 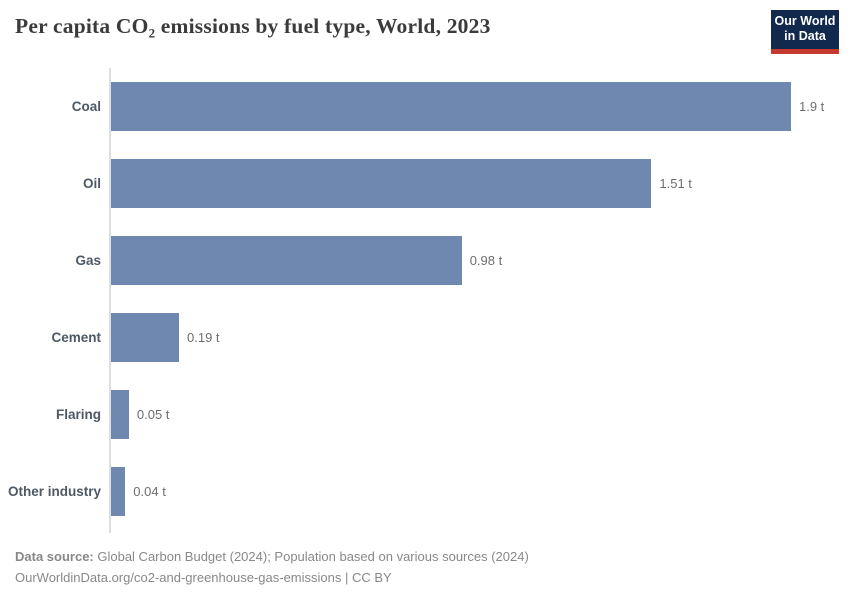 I want to click on value-label: 0.19 t, so click(x=203, y=337).